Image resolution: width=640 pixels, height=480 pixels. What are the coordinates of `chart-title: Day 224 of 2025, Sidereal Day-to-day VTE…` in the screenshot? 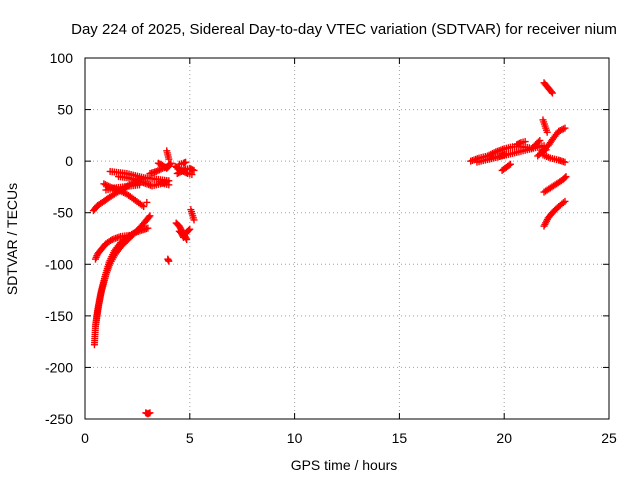 It's located at (344, 29).